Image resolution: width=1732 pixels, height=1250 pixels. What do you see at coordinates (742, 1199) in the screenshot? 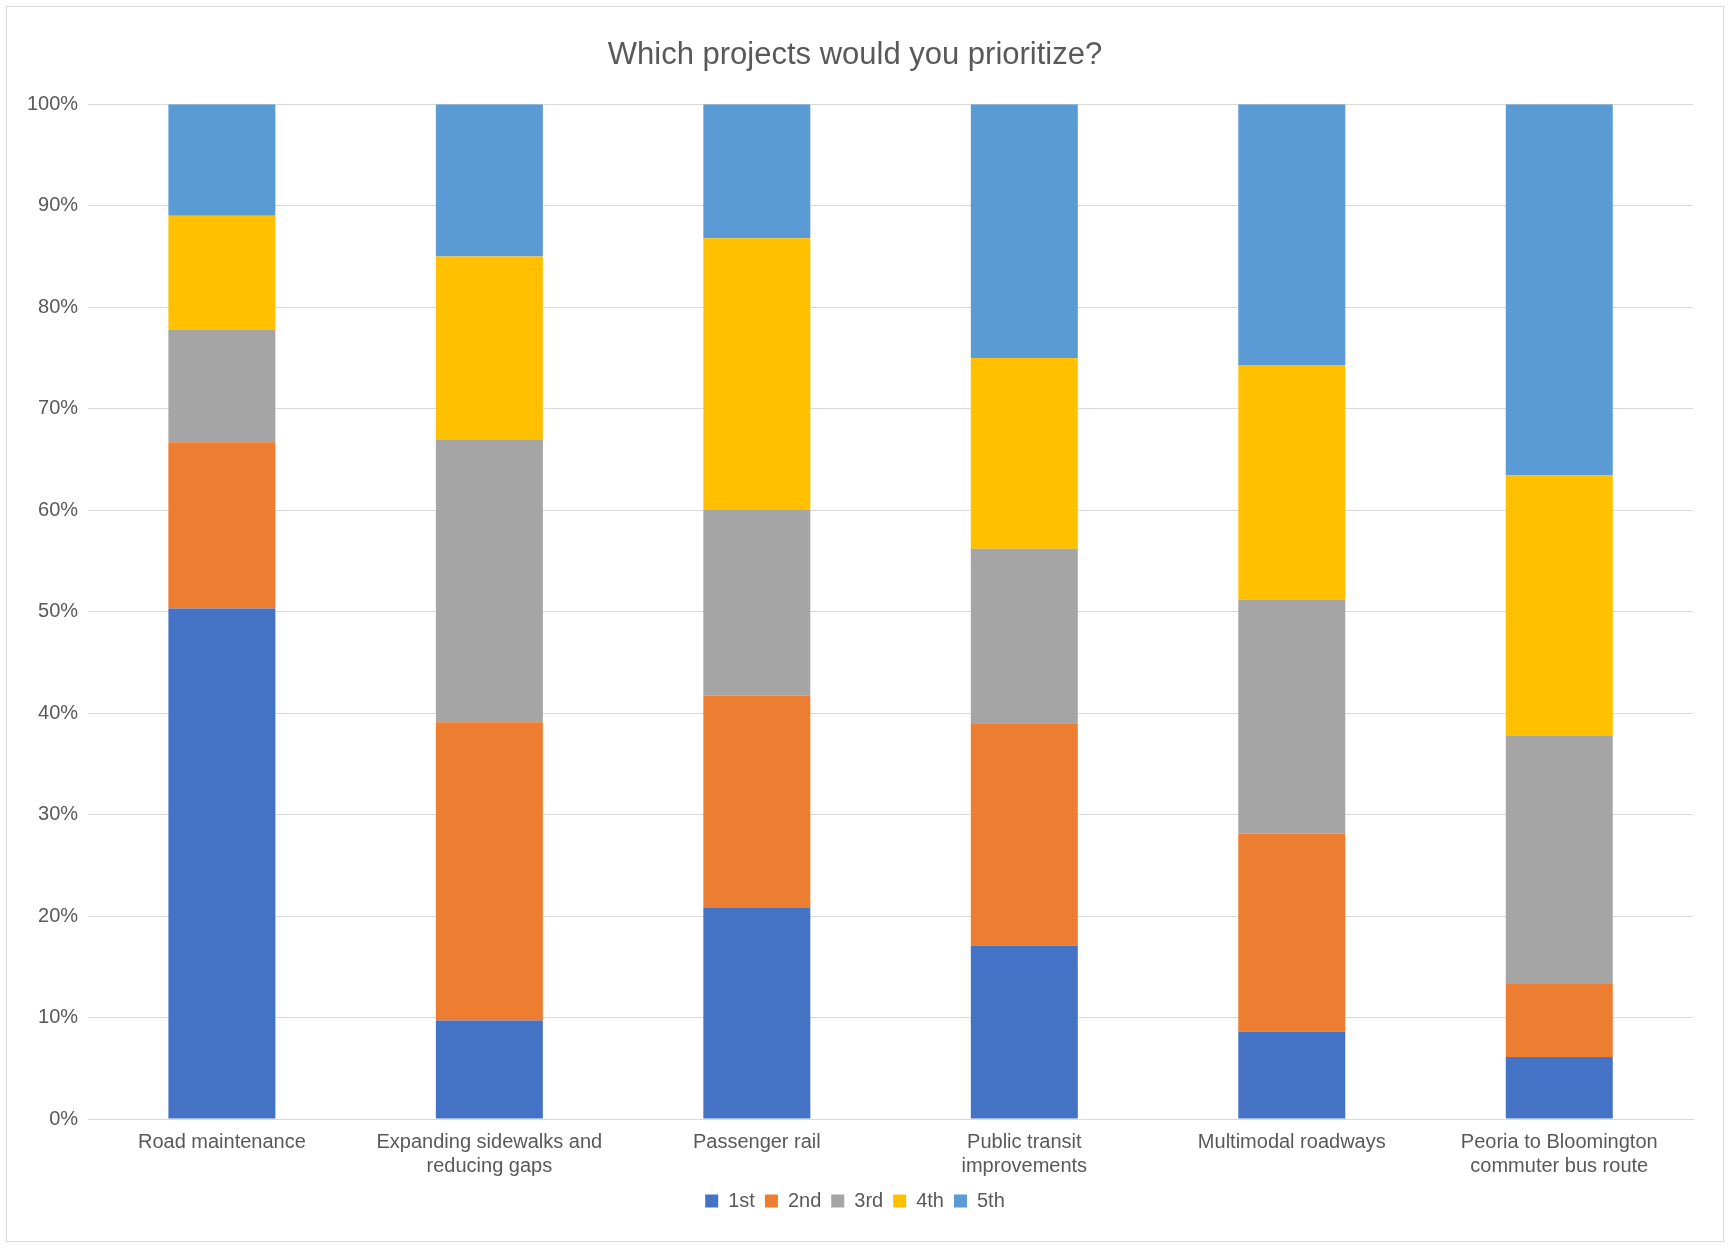
I see `legend-label: 1st` at bounding box center [742, 1199].